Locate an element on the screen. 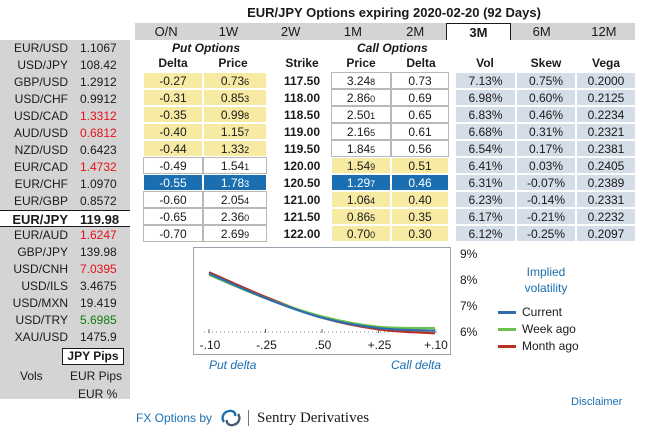 The height and width of the screenshot is (431, 653). cell-value-pip: 6 is located at coordinates (247, 82).